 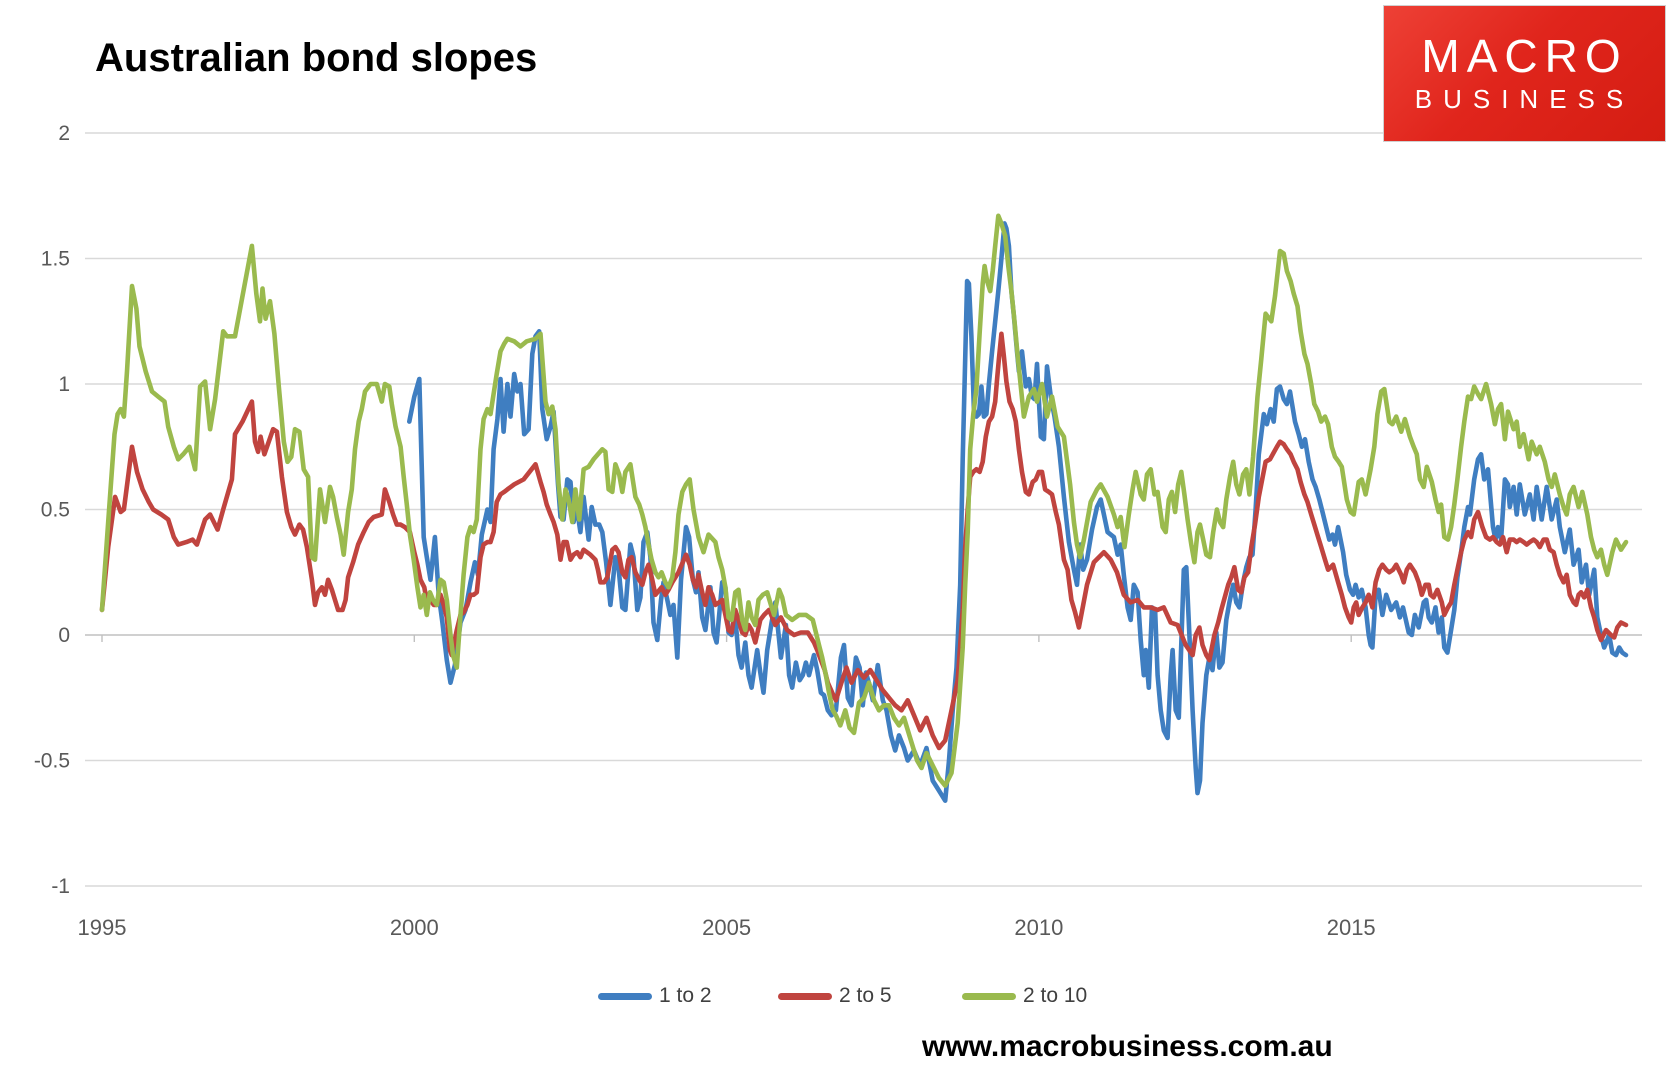 What do you see at coordinates (55, 510) in the screenshot?
I see `y-axis-tick-label: 0.5` at bounding box center [55, 510].